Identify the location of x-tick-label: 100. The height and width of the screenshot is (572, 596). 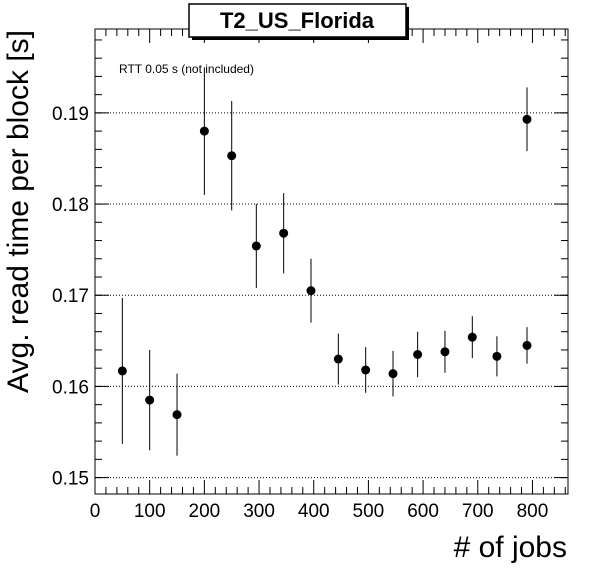
(150, 511).